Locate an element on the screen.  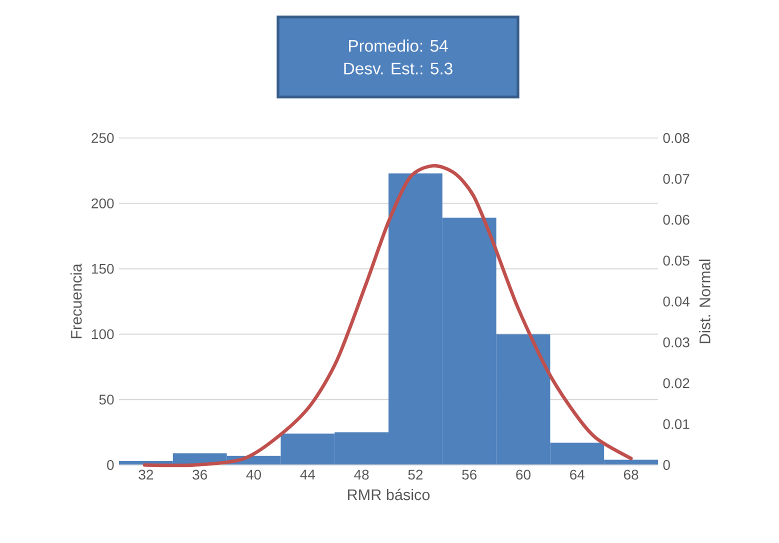
x-tick-label: 48 is located at coordinates (361, 475).